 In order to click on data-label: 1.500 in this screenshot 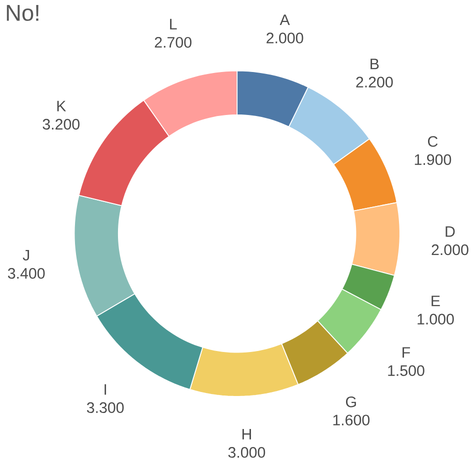, I will do `click(406, 370)`.